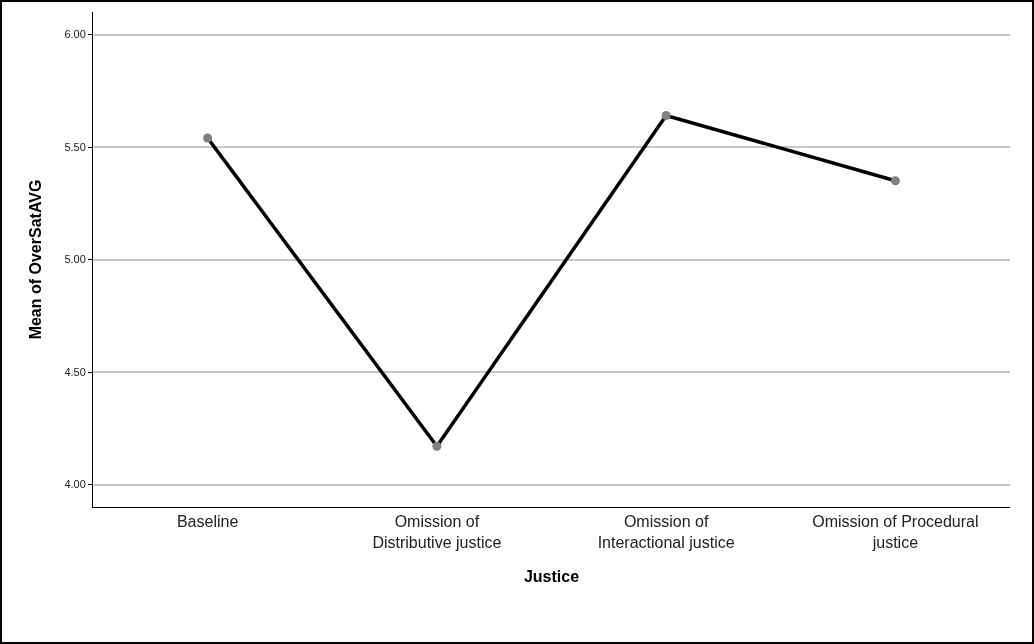 The width and height of the screenshot is (1034, 644). I want to click on y-tick-label: 4.50, so click(75, 371).